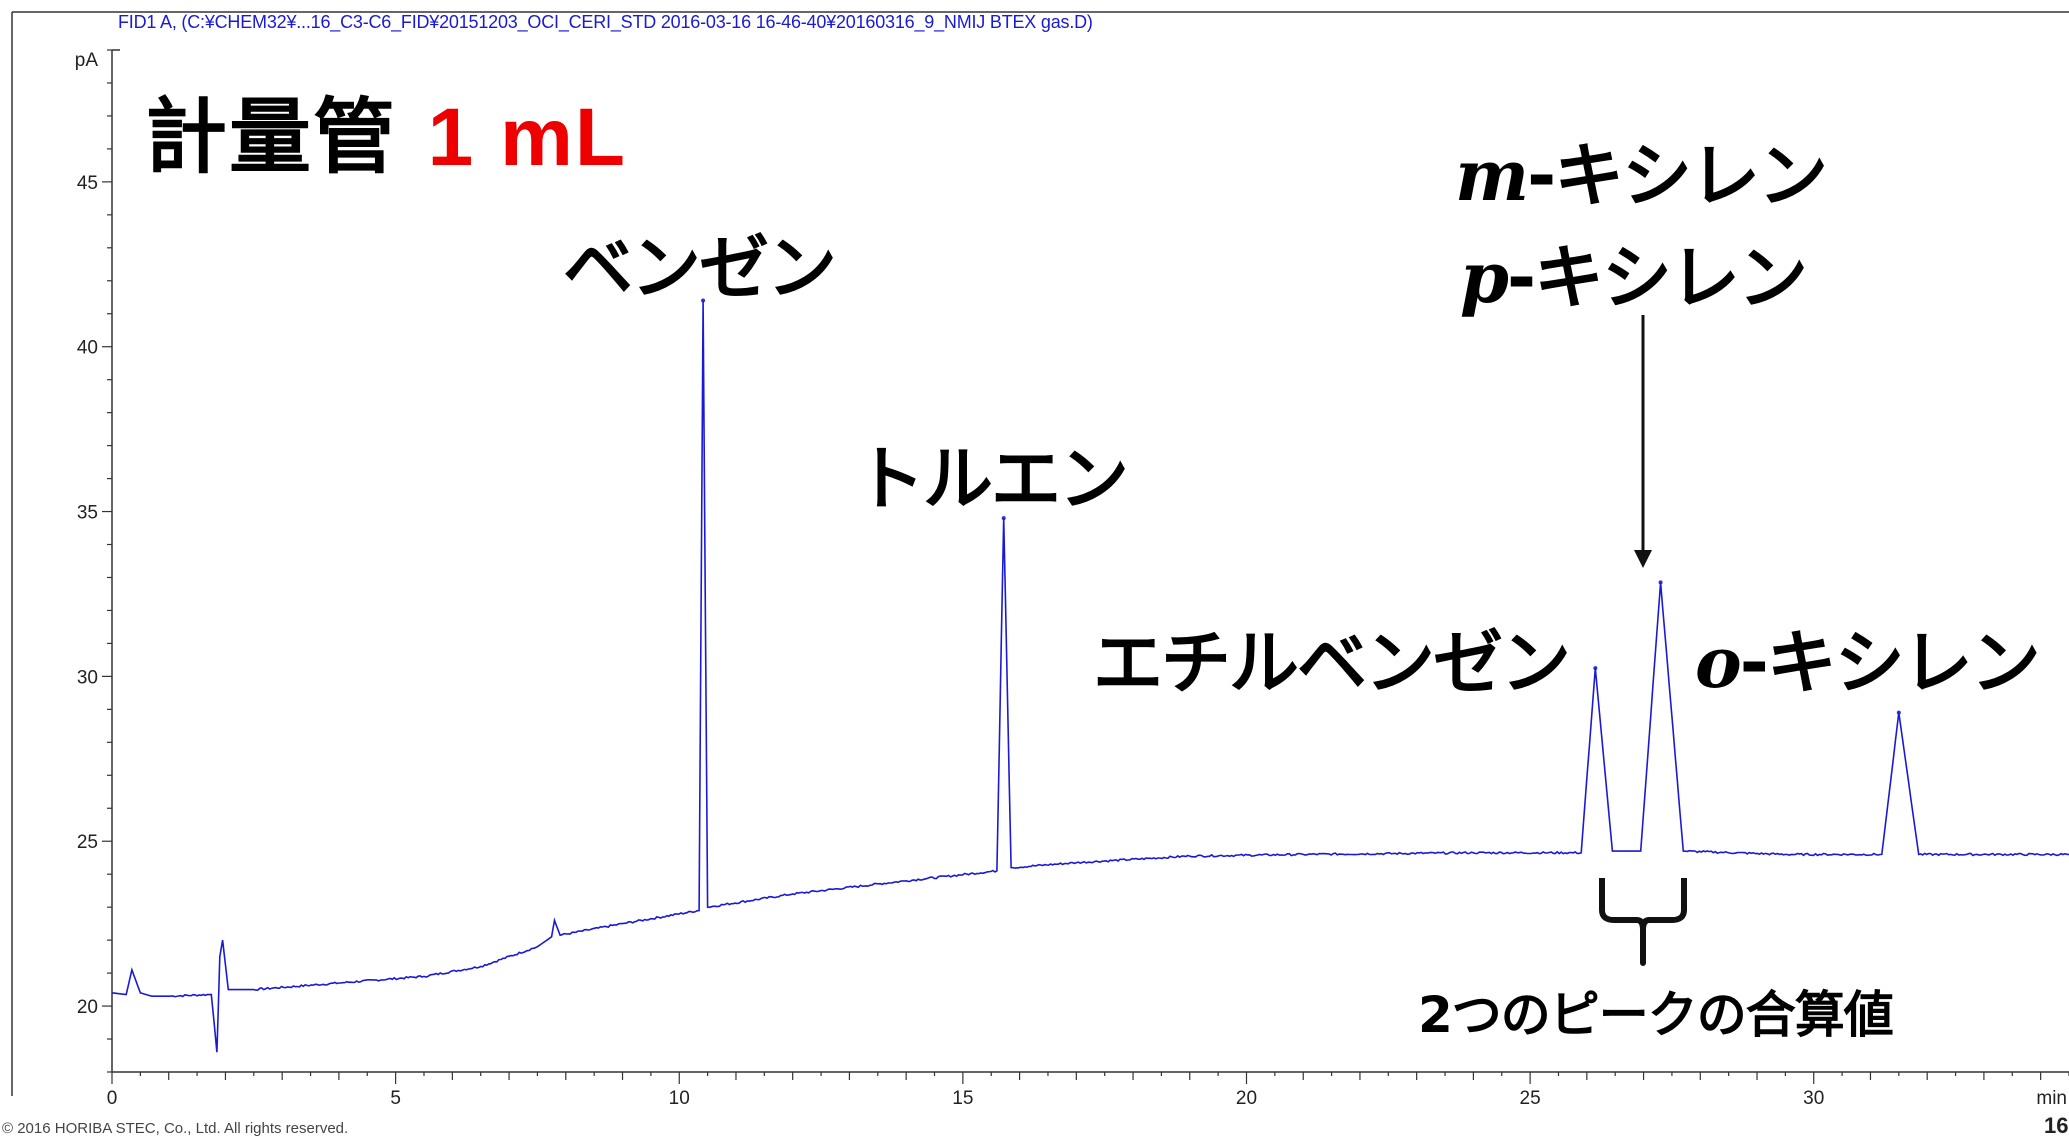  Describe the element at coordinates (1643, 559) in the screenshot. I see `arrow-head` at that location.